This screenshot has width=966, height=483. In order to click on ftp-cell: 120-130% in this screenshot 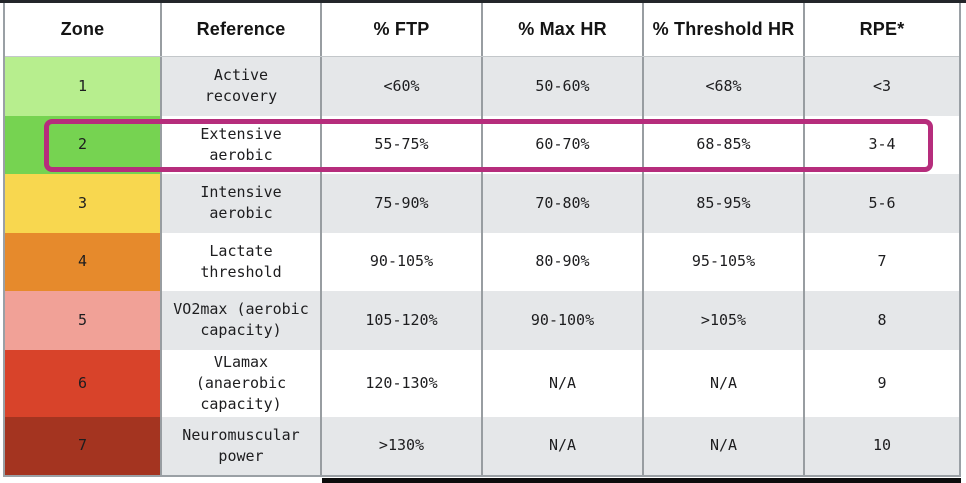, I will do `click(400, 383)`.